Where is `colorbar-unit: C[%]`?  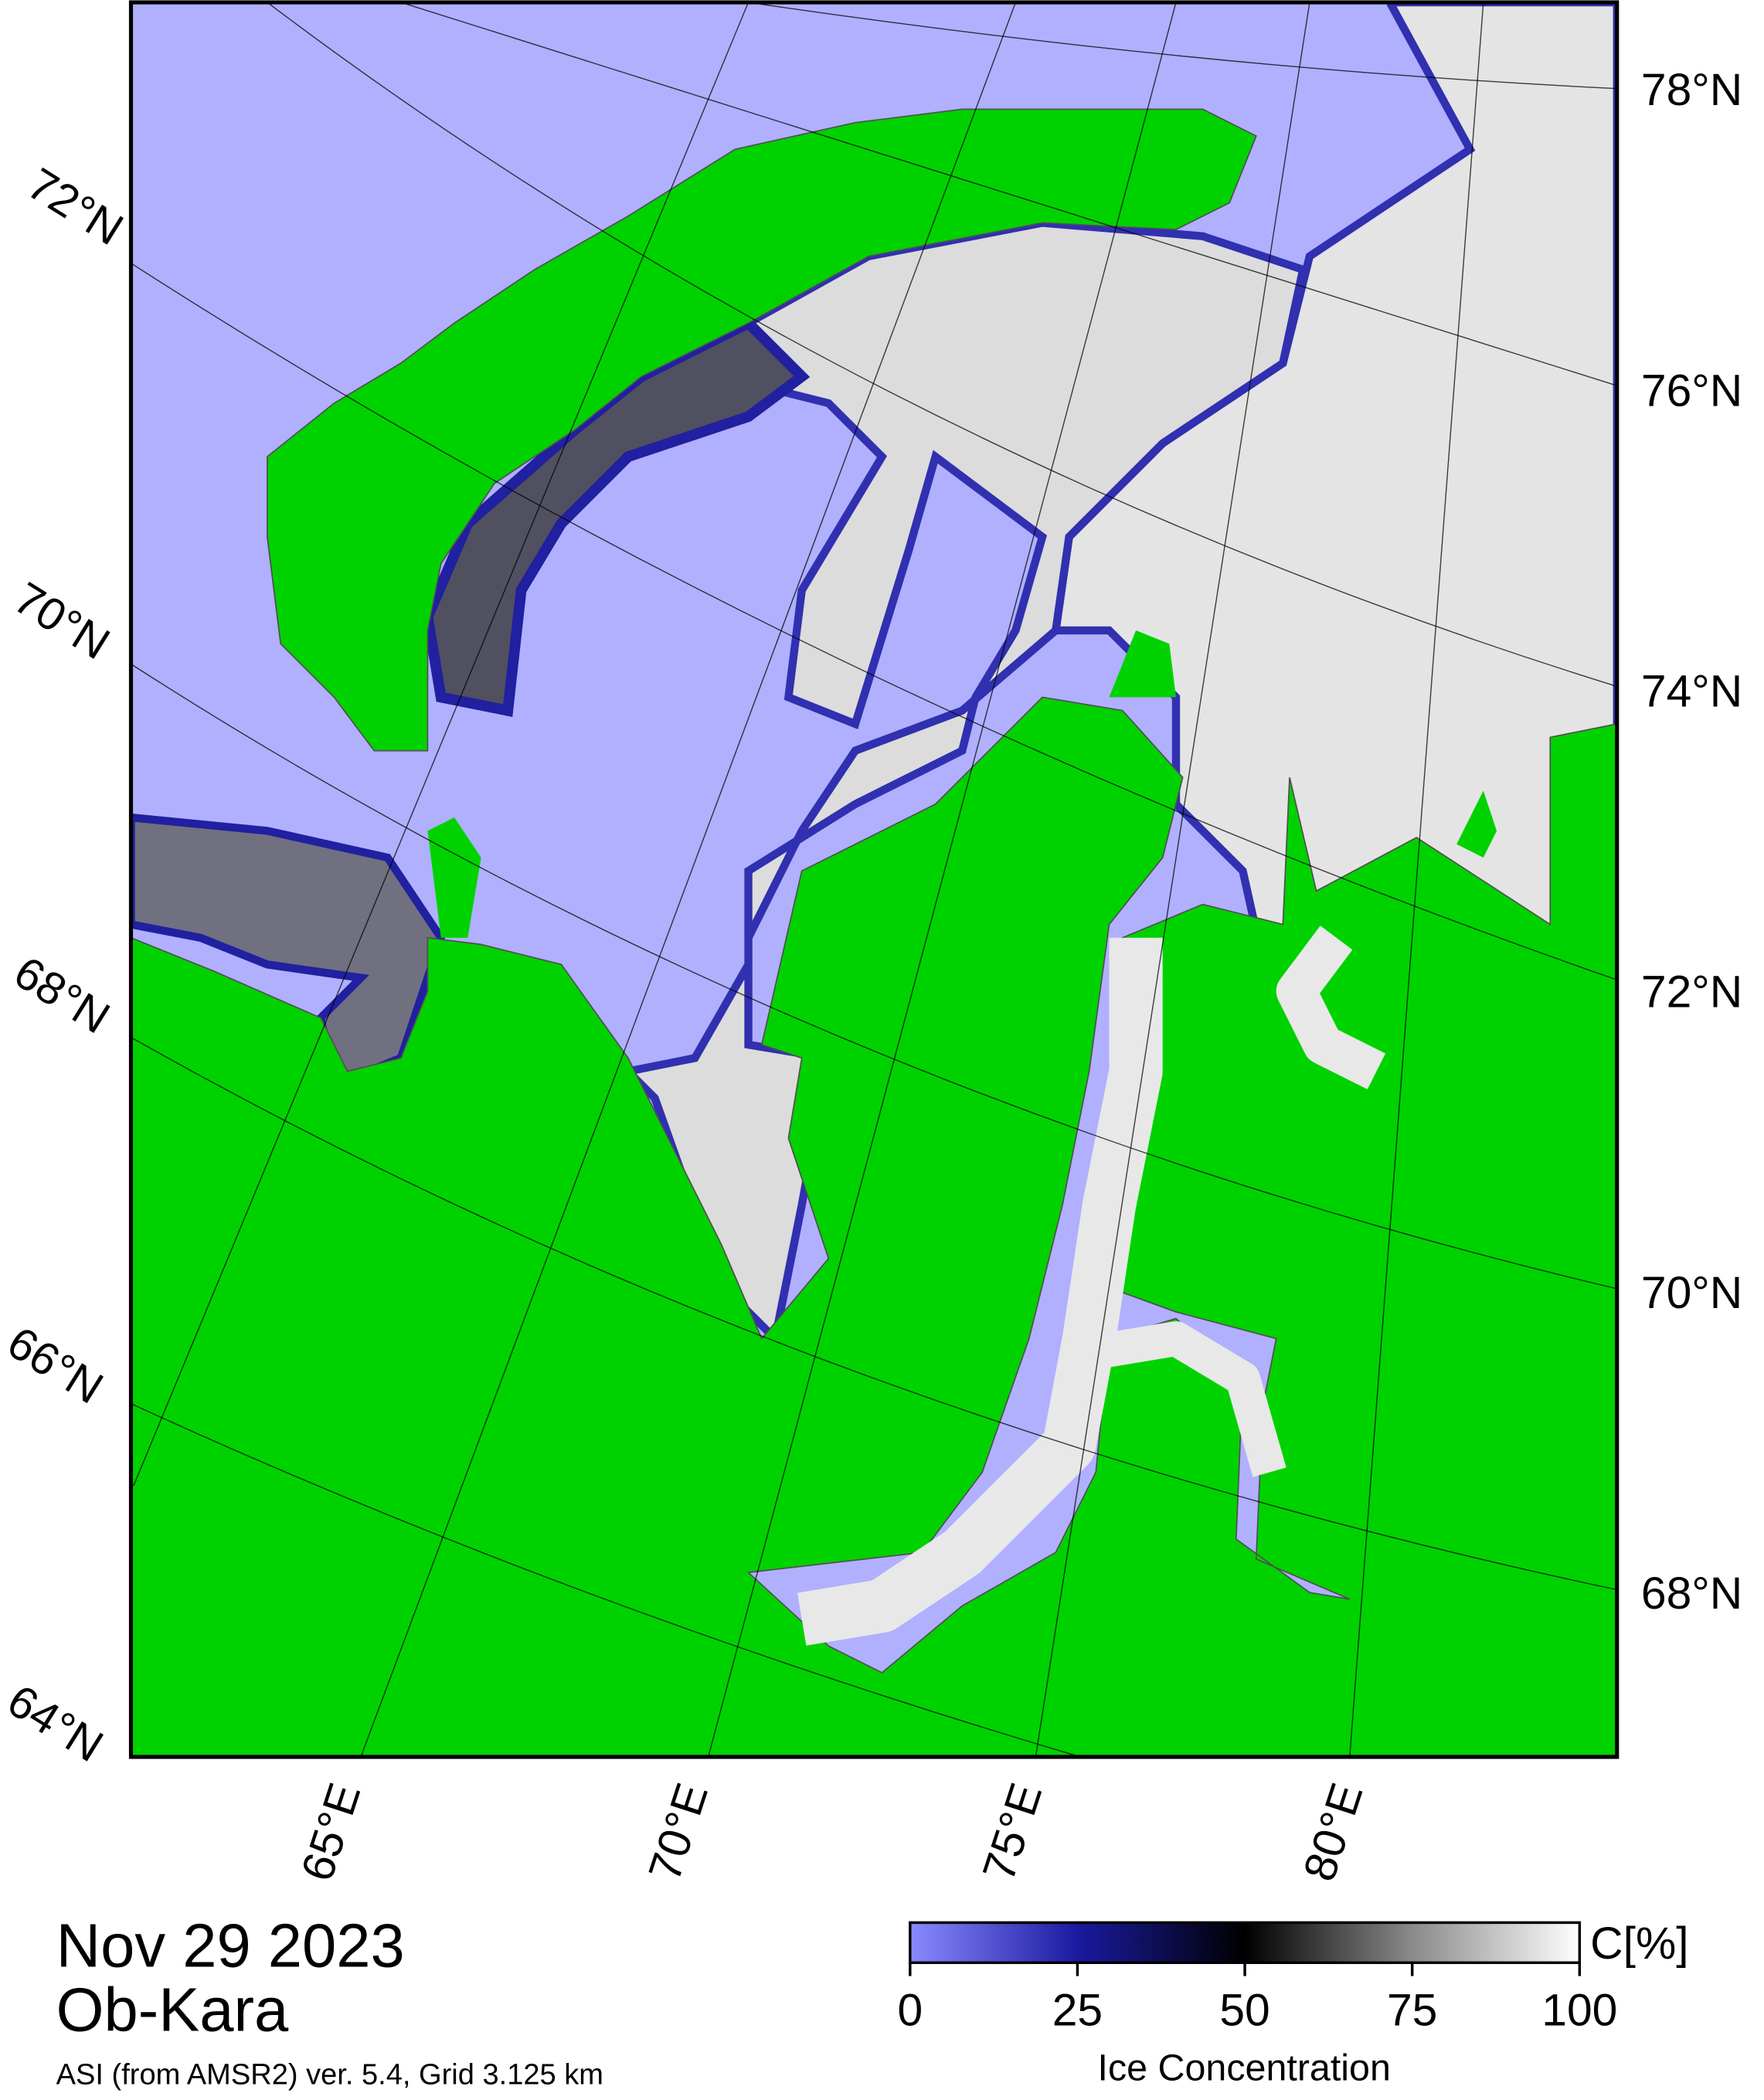
colorbar-unit: C[%] is located at coordinates (1639, 1943).